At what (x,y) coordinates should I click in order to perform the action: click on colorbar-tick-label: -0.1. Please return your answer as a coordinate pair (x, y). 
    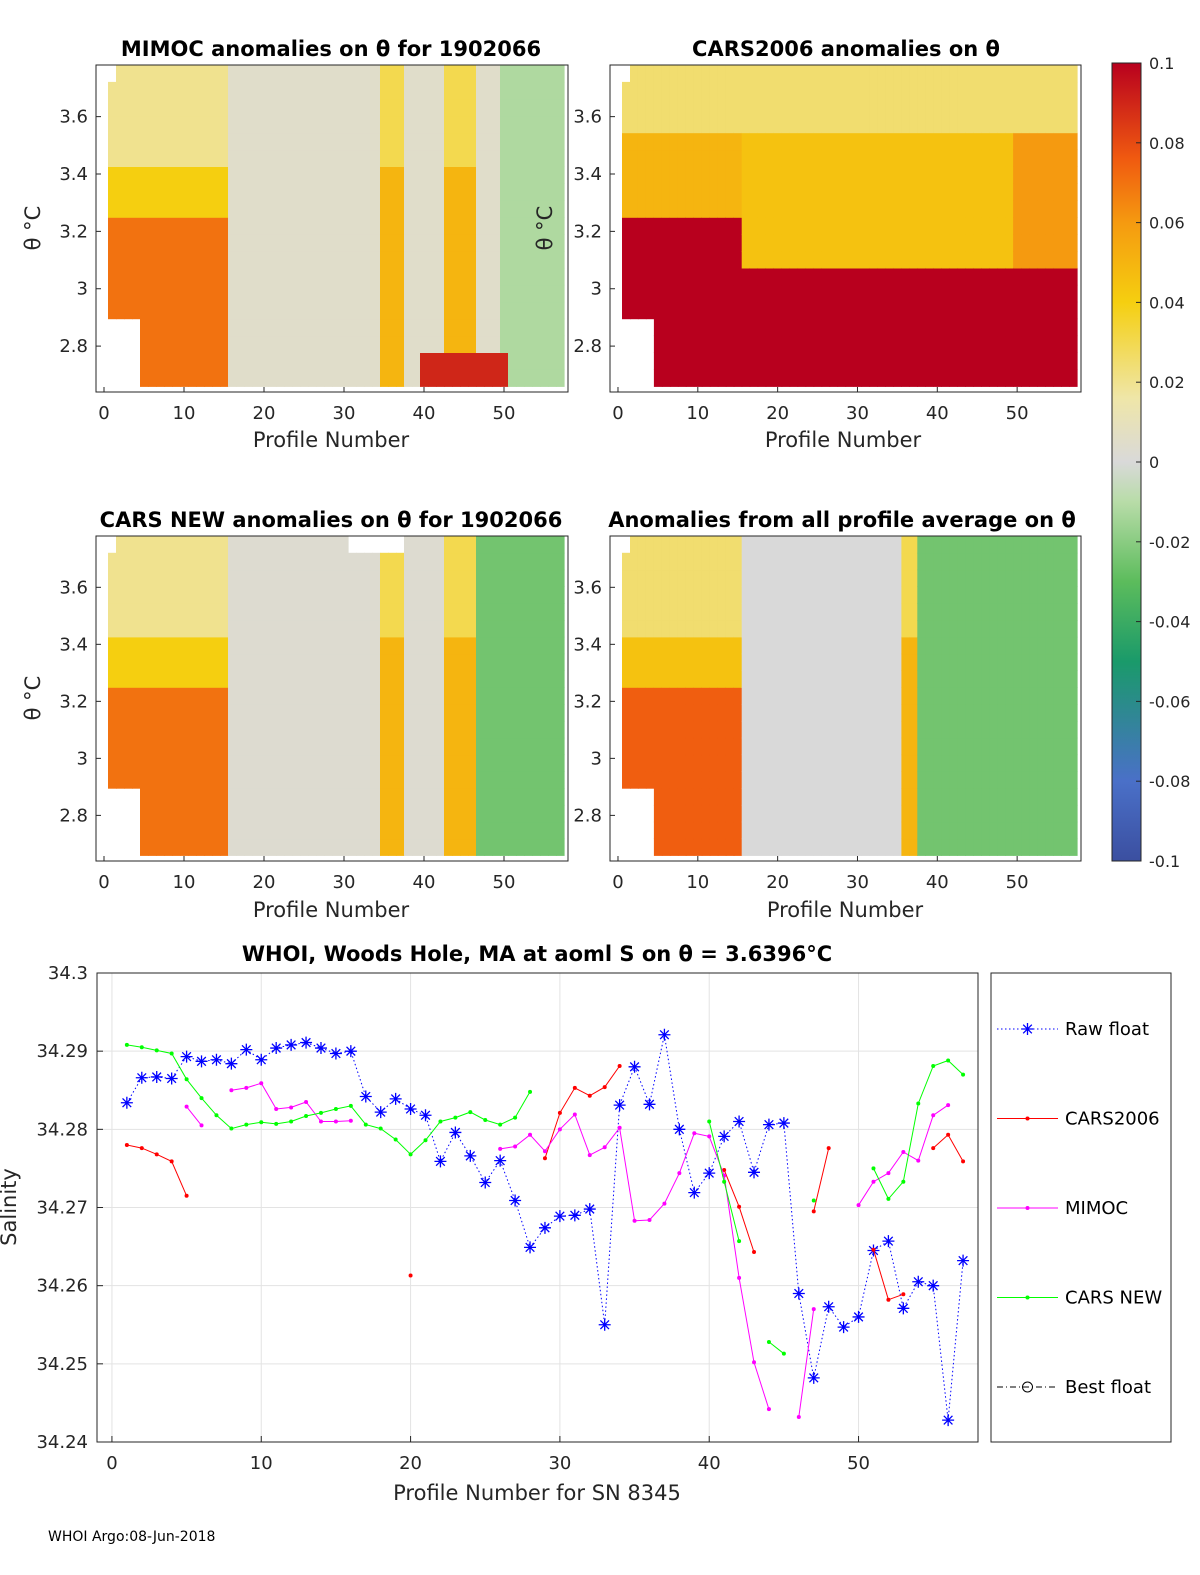
    Looking at the image, I should click on (1164, 861).